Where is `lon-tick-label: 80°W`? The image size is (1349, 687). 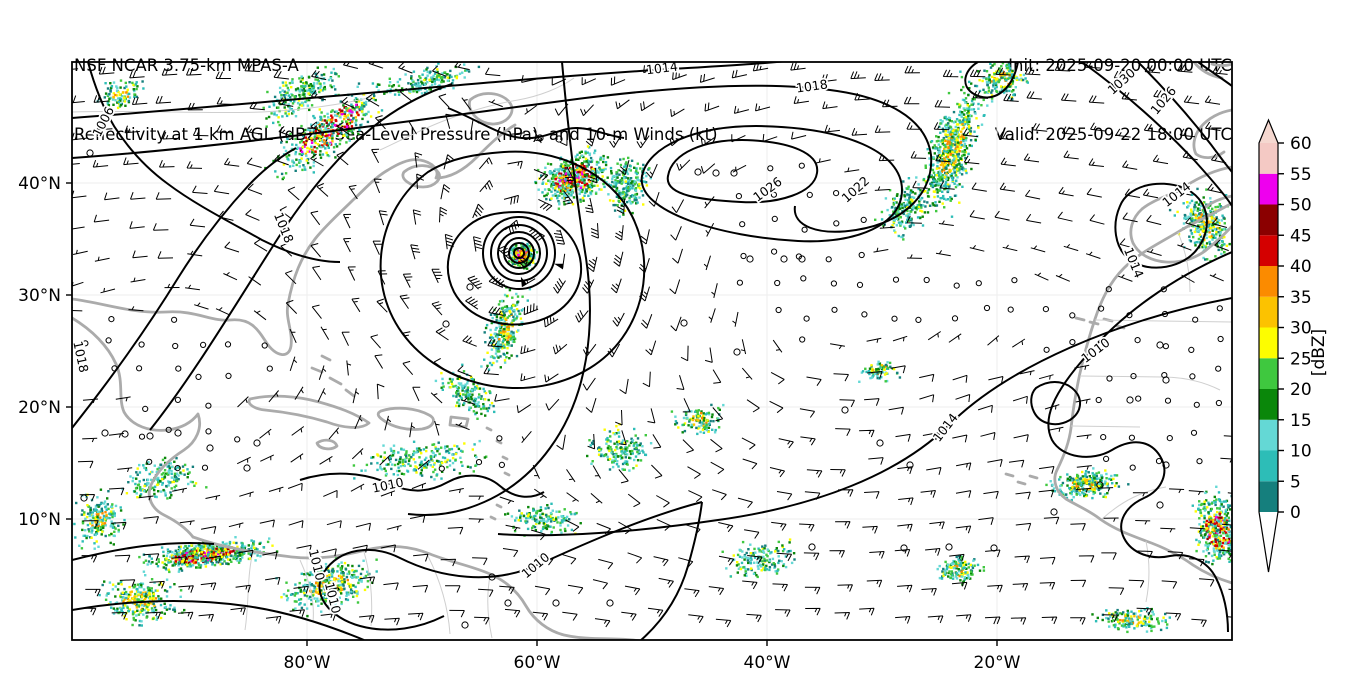
lon-tick-label: 80°W is located at coordinates (307, 663).